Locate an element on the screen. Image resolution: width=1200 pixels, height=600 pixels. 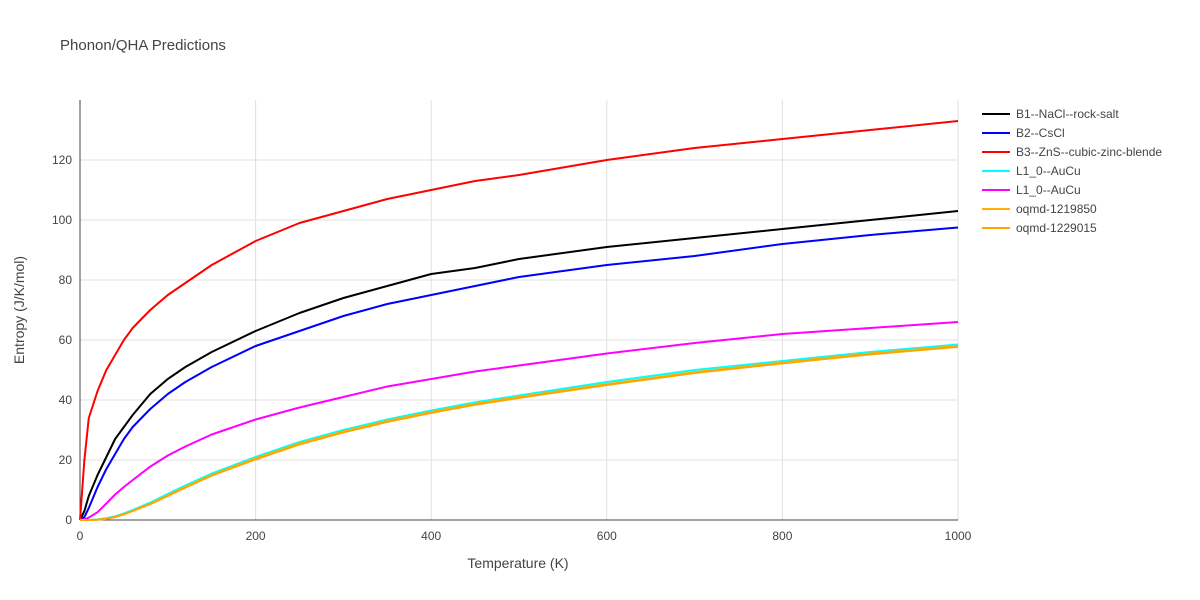
legend-item: oqmd-1219850 is located at coordinates (1039, 209).